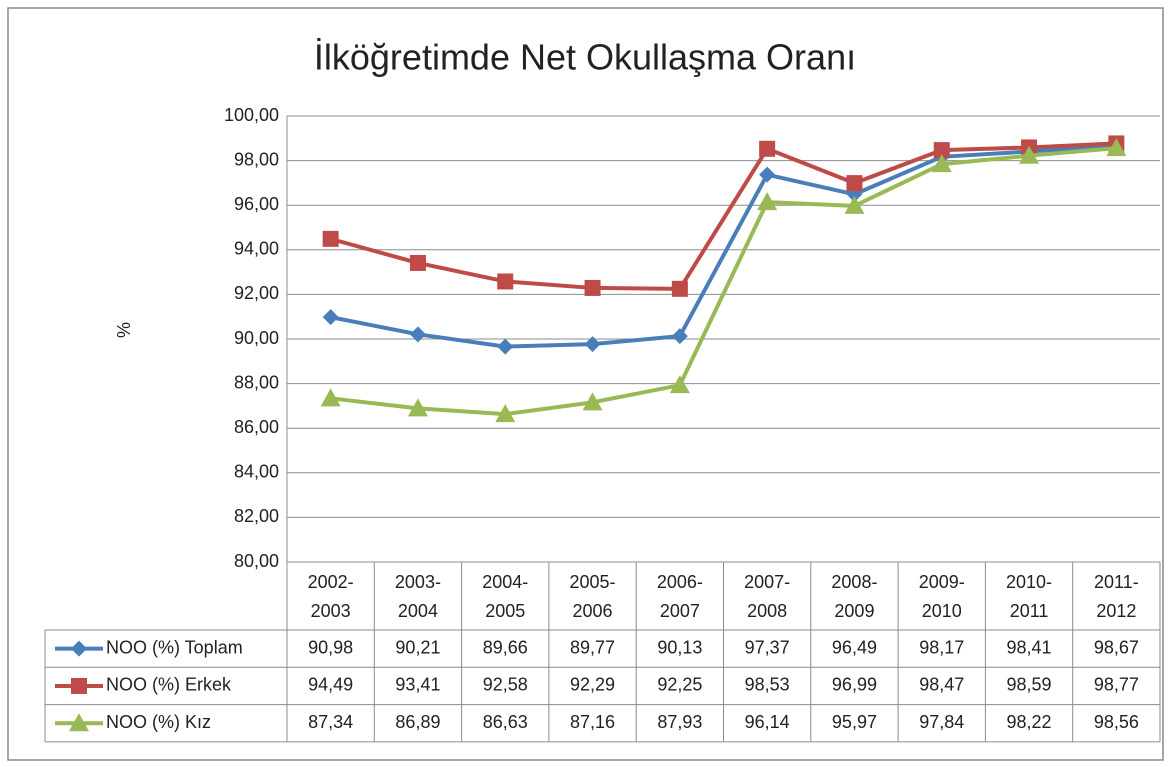 The image size is (1171, 767). Describe the element at coordinates (679, 647) in the screenshot. I see `table-value: 90,13` at that location.